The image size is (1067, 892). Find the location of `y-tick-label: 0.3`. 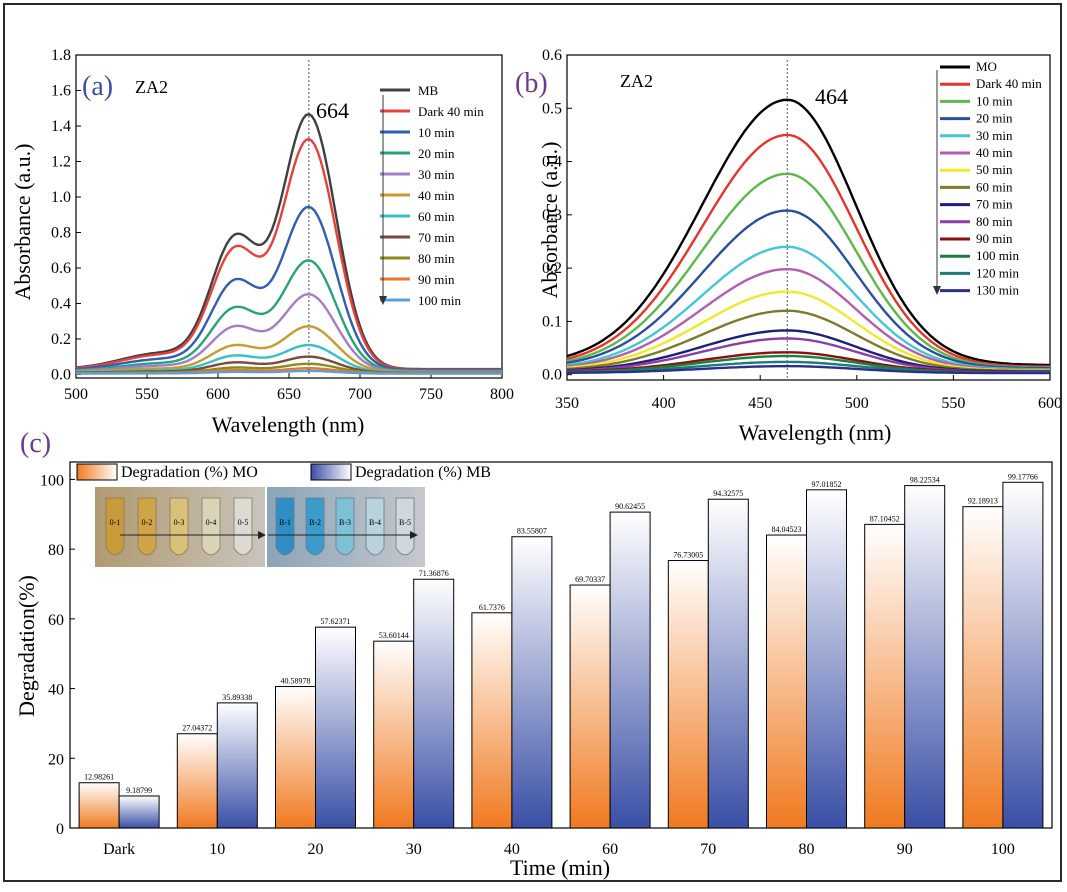

y-tick-label: 0.3 is located at coordinates (552, 215).